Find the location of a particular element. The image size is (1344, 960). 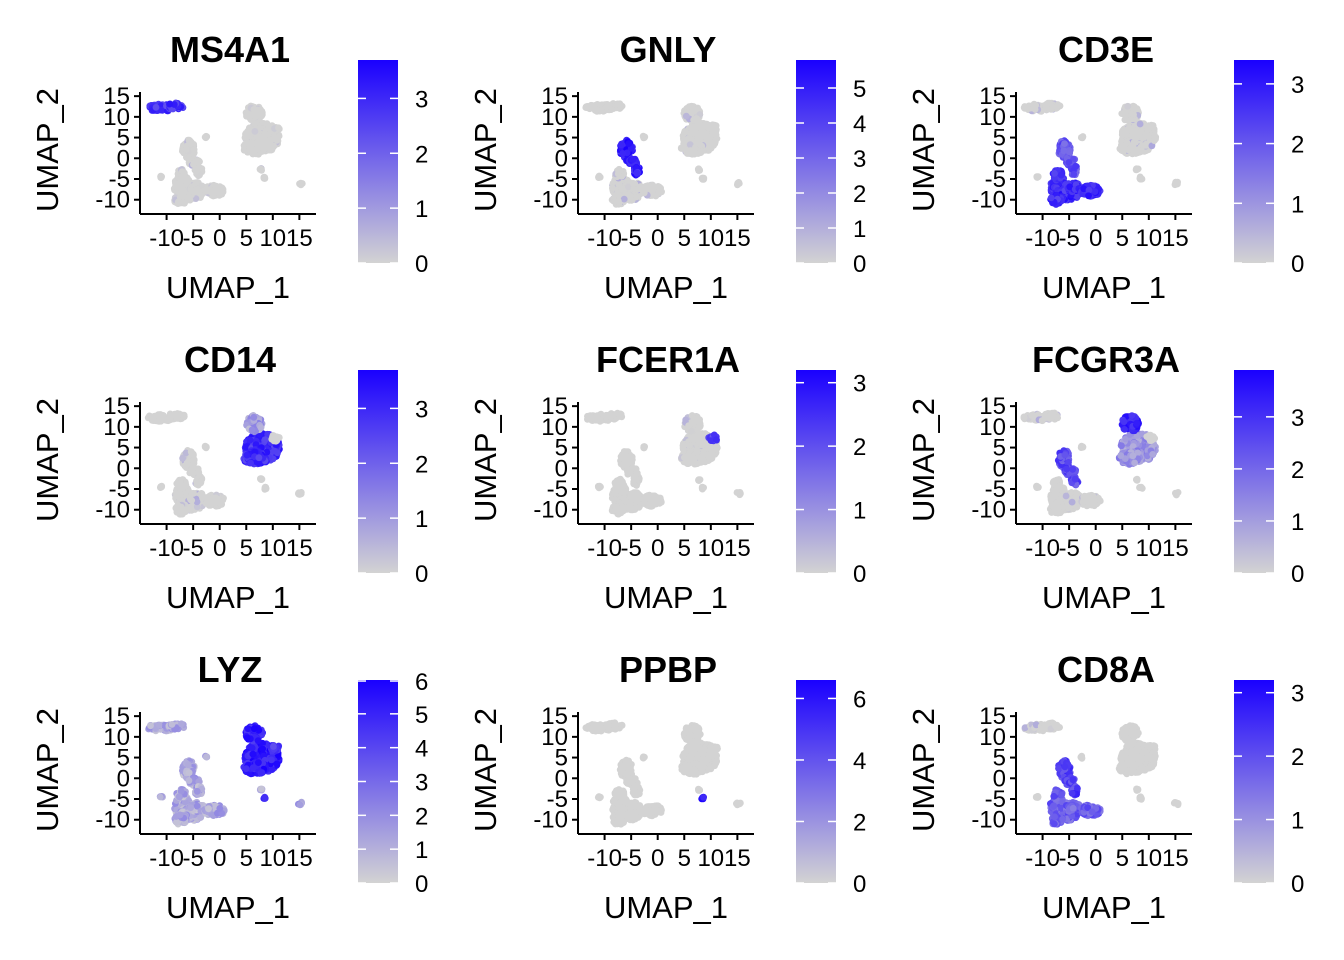

y-tick-label: -5 is located at coordinates (557, 179).